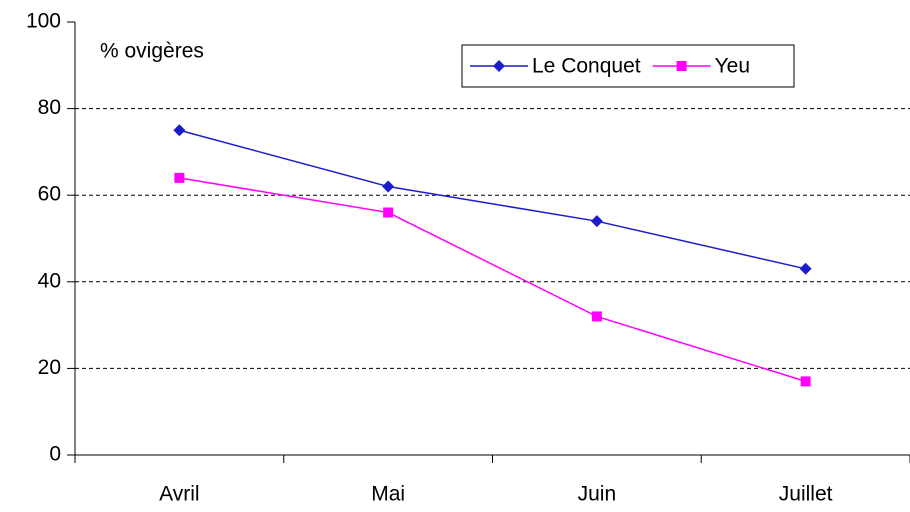  What do you see at coordinates (49, 107) in the screenshot?
I see `y-tick-label: 80` at bounding box center [49, 107].